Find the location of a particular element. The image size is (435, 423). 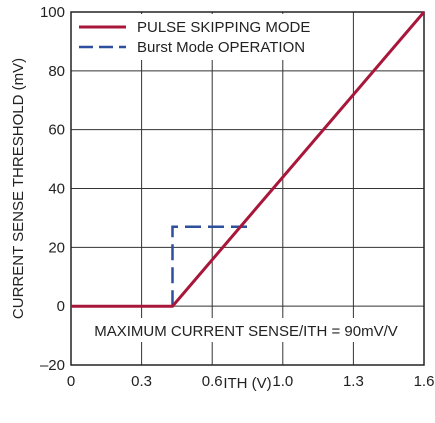

y-axis-title: CURRENT SENSE THRESHOLD (mV) is located at coordinates (18, 188).